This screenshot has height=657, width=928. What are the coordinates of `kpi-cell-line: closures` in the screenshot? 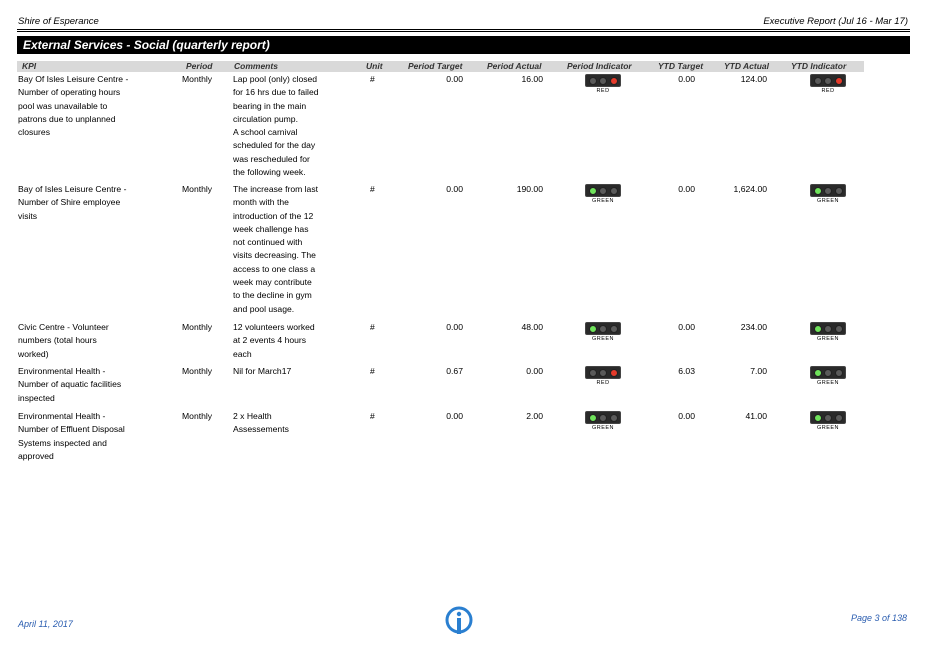 It's located at (34, 132).